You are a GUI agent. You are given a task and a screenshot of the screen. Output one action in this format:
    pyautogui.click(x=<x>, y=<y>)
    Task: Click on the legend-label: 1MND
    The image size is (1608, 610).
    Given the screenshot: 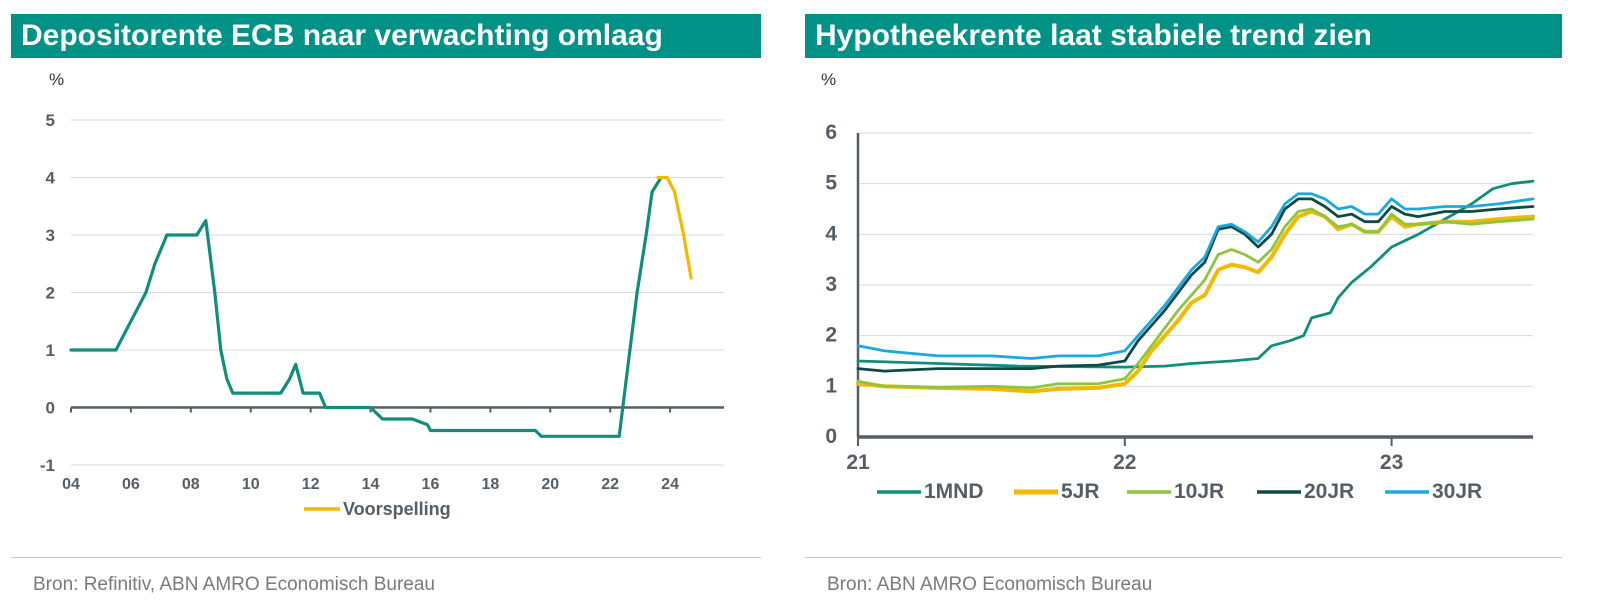 What is the action you would take?
    pyautogui.click(x=954, y=491)
    